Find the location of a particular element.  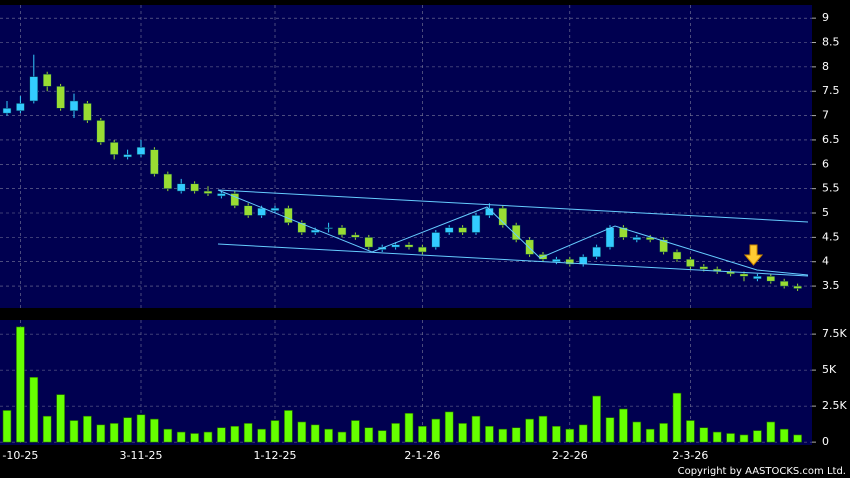

y-tick-label: 4 is located at coordinates (825, 261).